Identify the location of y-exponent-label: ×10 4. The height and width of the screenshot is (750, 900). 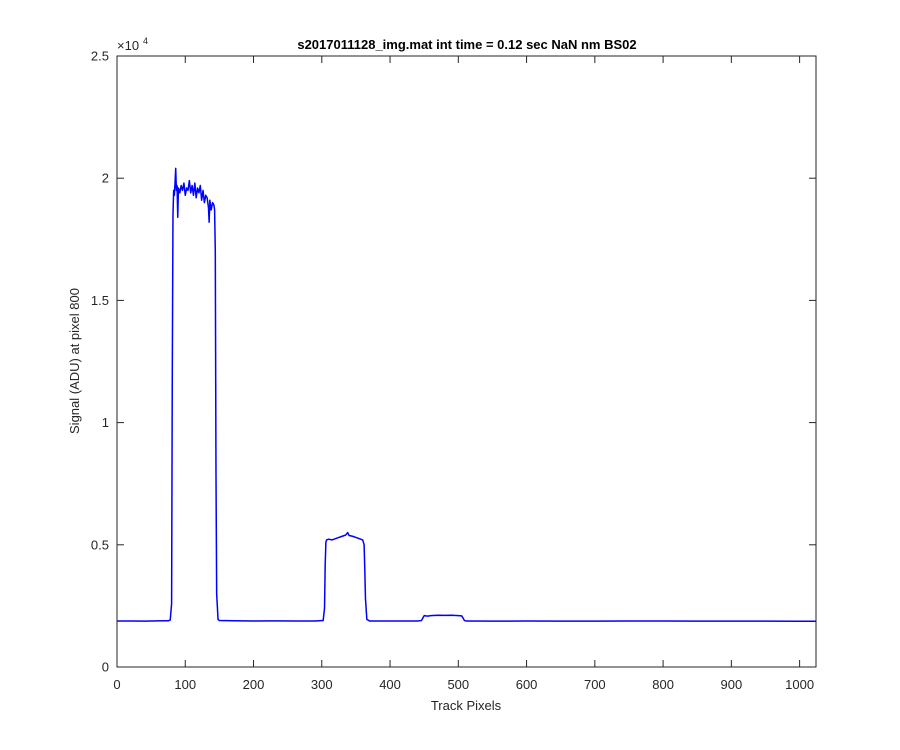
(132, 44).